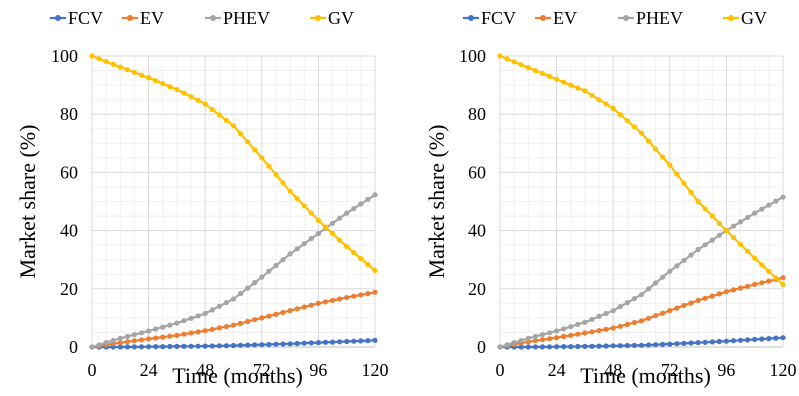  I want to click on x-axis-title: Time (months), so click(645, 375).